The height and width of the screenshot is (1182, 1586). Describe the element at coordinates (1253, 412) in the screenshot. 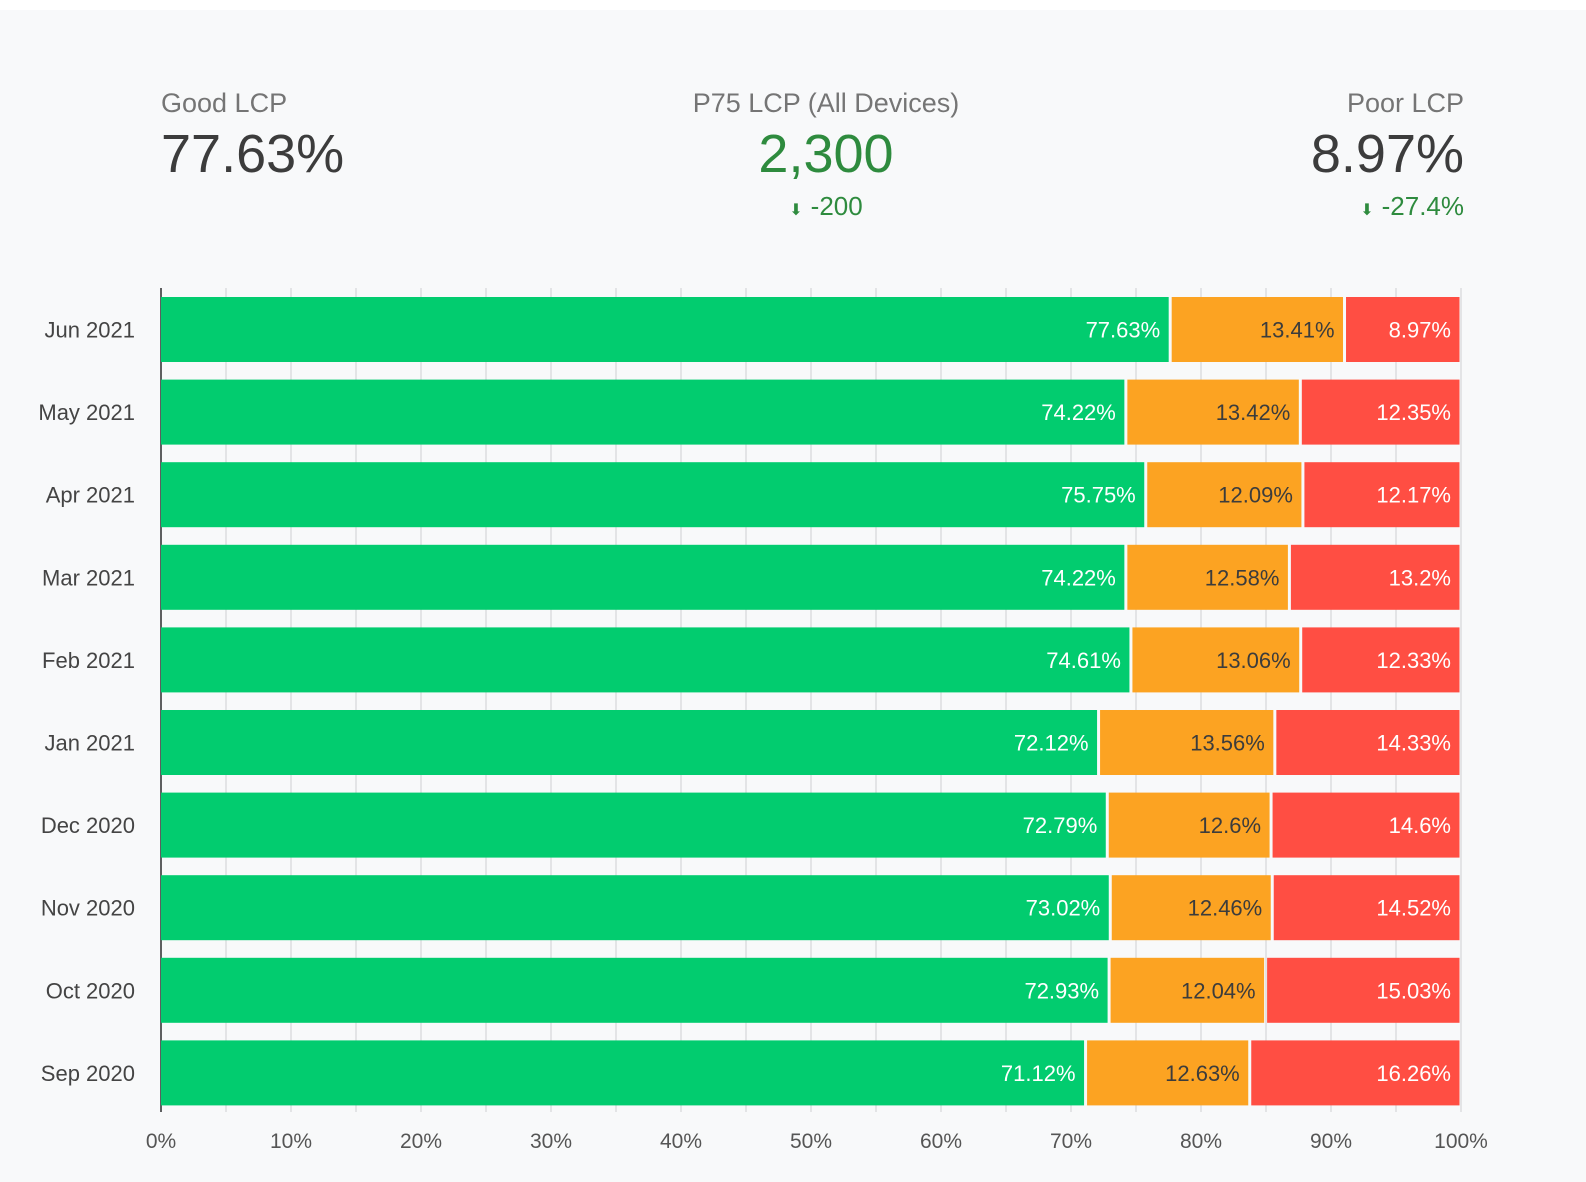

I see `data-label: 13.42%` at that location.